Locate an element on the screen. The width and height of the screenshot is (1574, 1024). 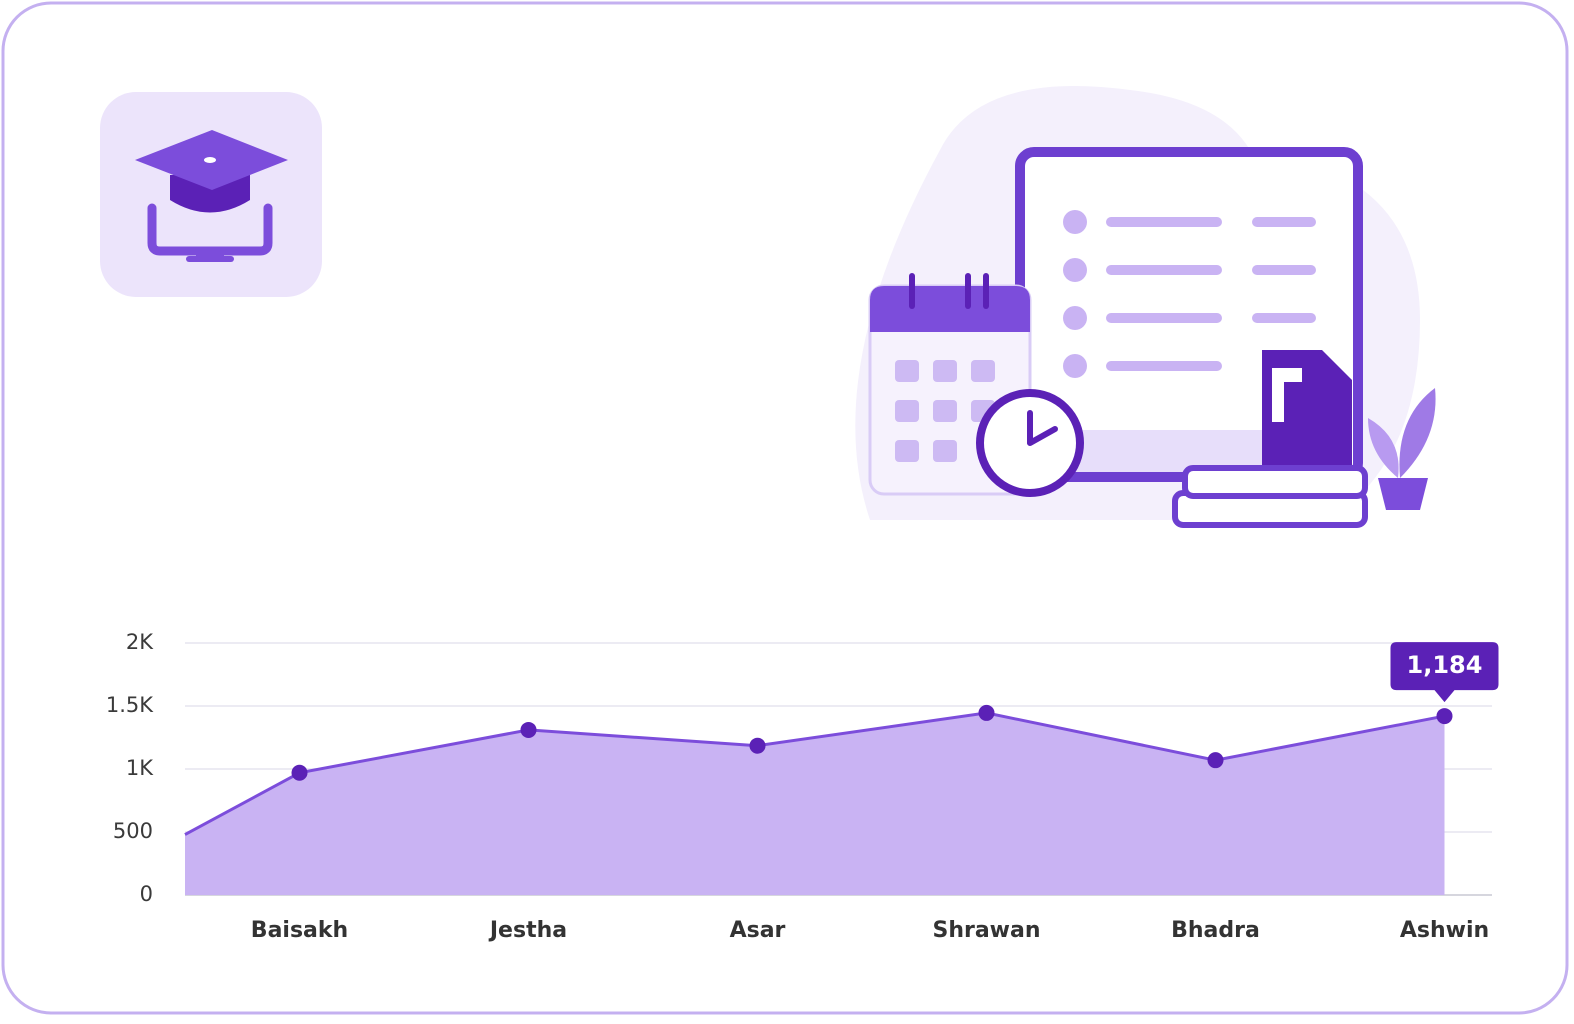
x-tick-label: Ashwin is located at coordinates (1444, 930).